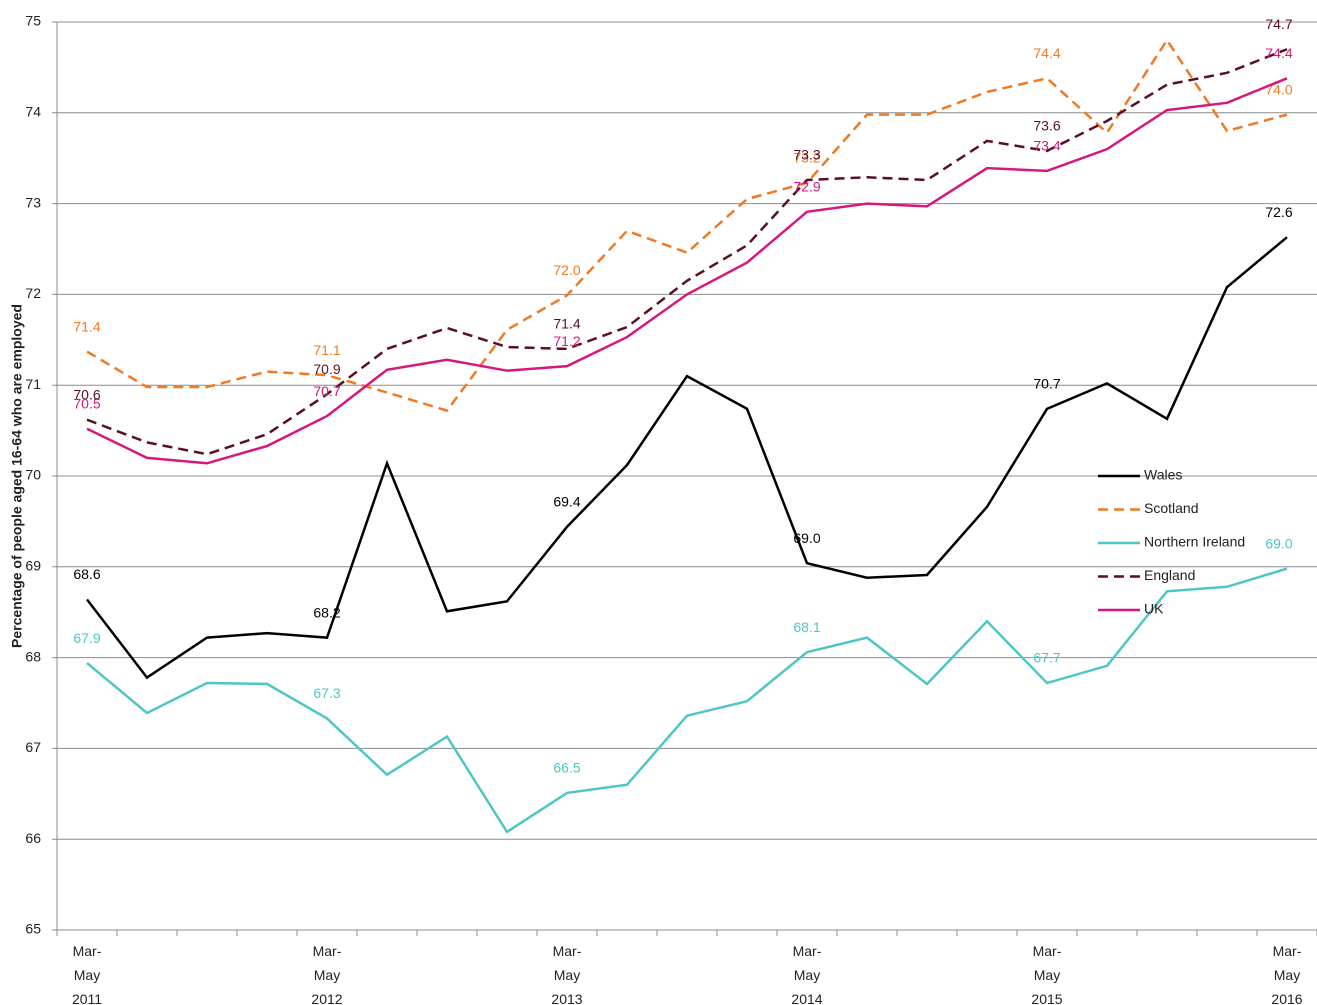  What do you see at coordinates (566, 974) in the screenshot?
I see `x-tick-label: Mar-May 2013` at bounding box center [566, 974].